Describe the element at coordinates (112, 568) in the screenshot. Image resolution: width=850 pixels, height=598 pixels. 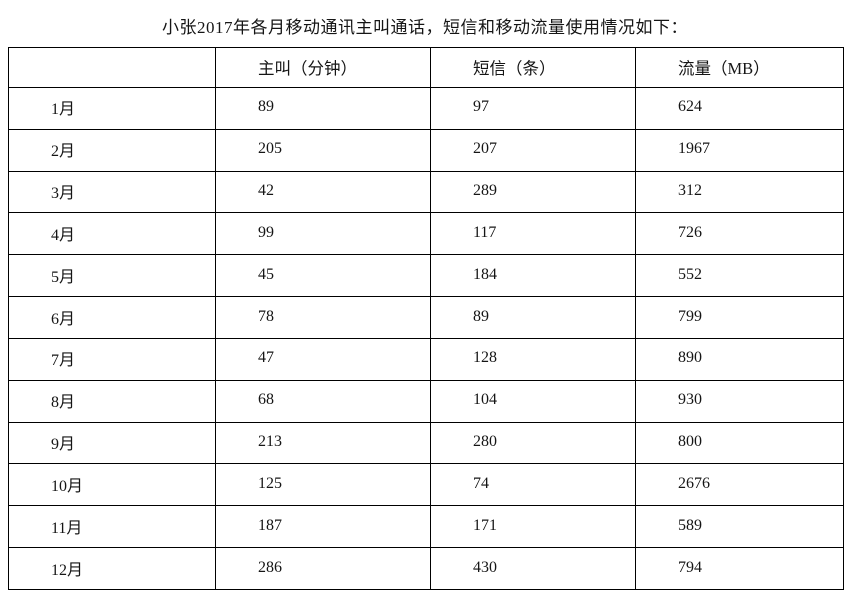
I see `cell-month: 12月` at that location.